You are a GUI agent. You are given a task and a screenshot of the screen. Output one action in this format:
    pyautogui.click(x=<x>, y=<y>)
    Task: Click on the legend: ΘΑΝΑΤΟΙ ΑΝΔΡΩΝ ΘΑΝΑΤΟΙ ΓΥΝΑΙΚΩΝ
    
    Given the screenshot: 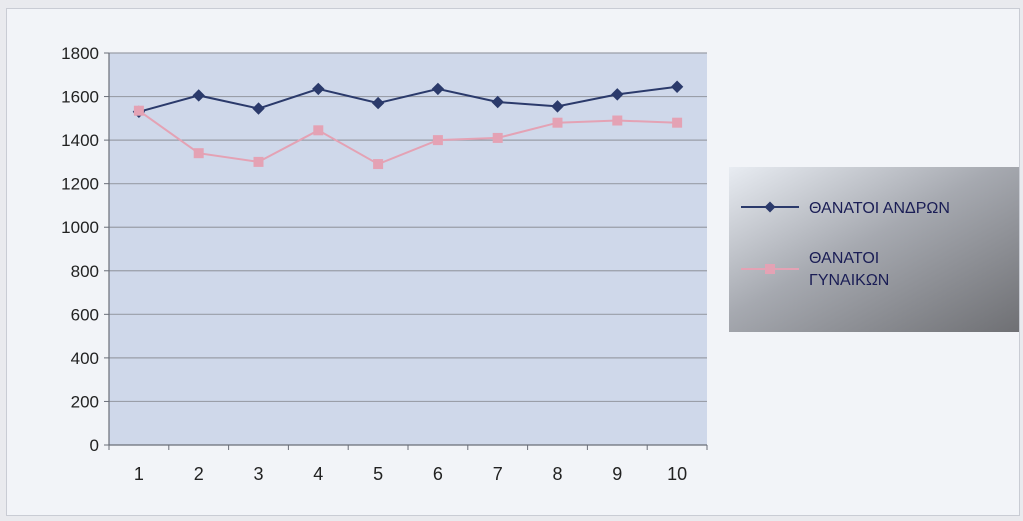 What is the action you would take?
    pyautogui.click(x=874, y=249)
    